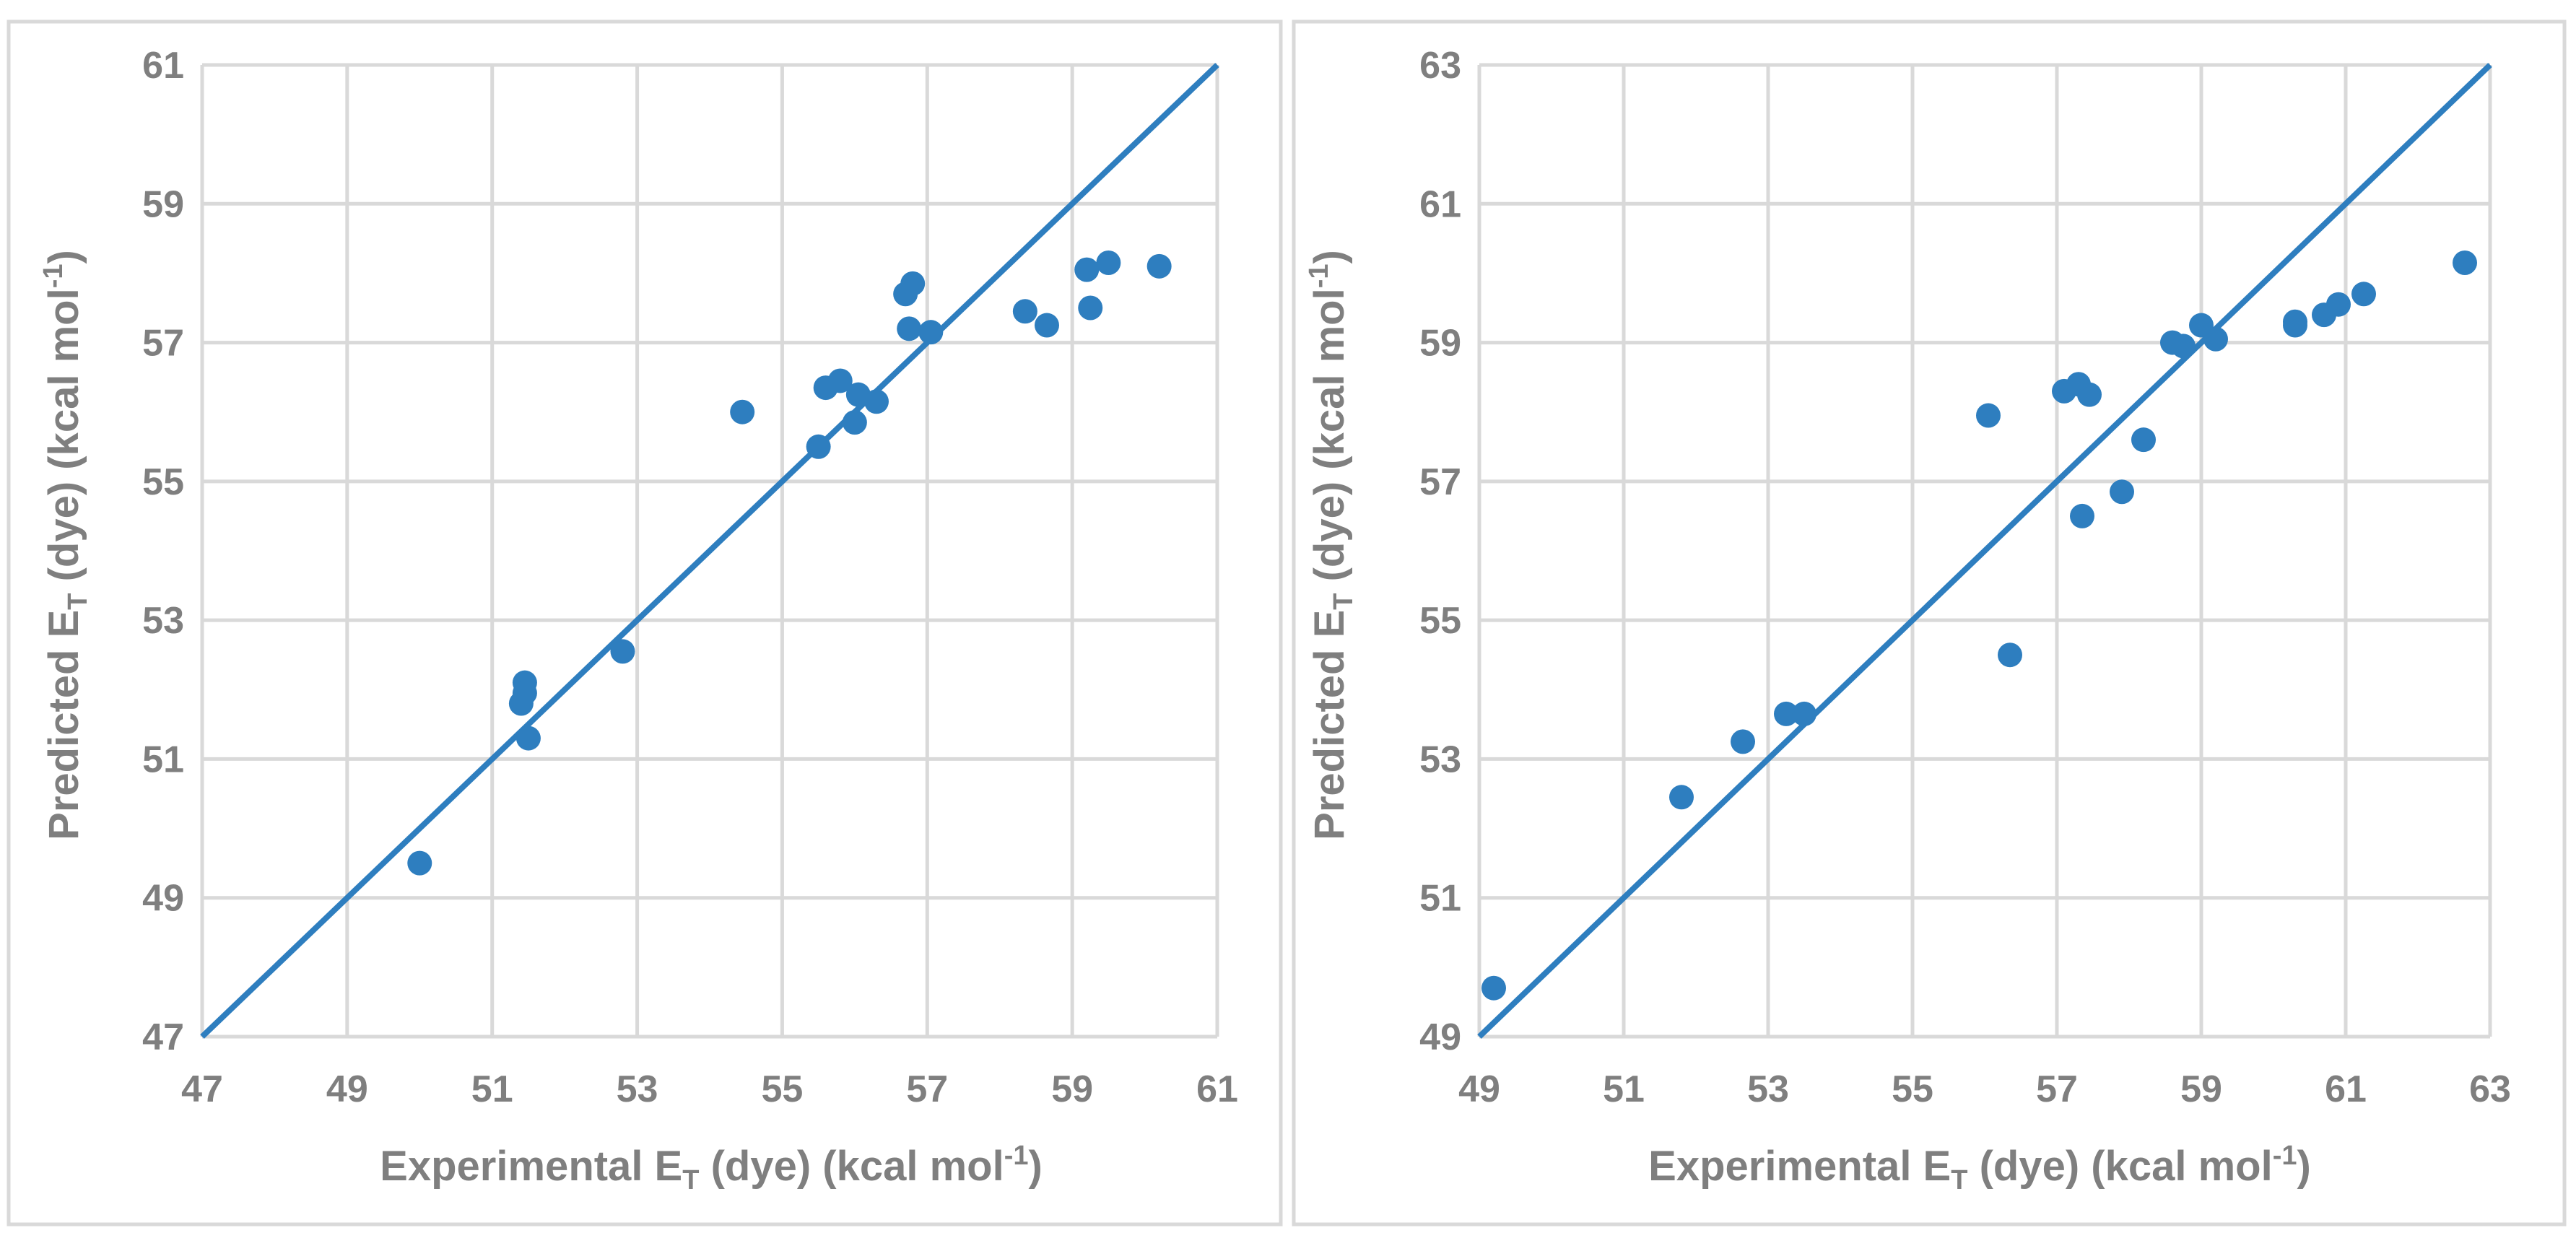 This screenshot has width=2576, height=1233. I want to click on y-tick-labels: 47 49 51 53 55 57 59 61, so click(163, 551).